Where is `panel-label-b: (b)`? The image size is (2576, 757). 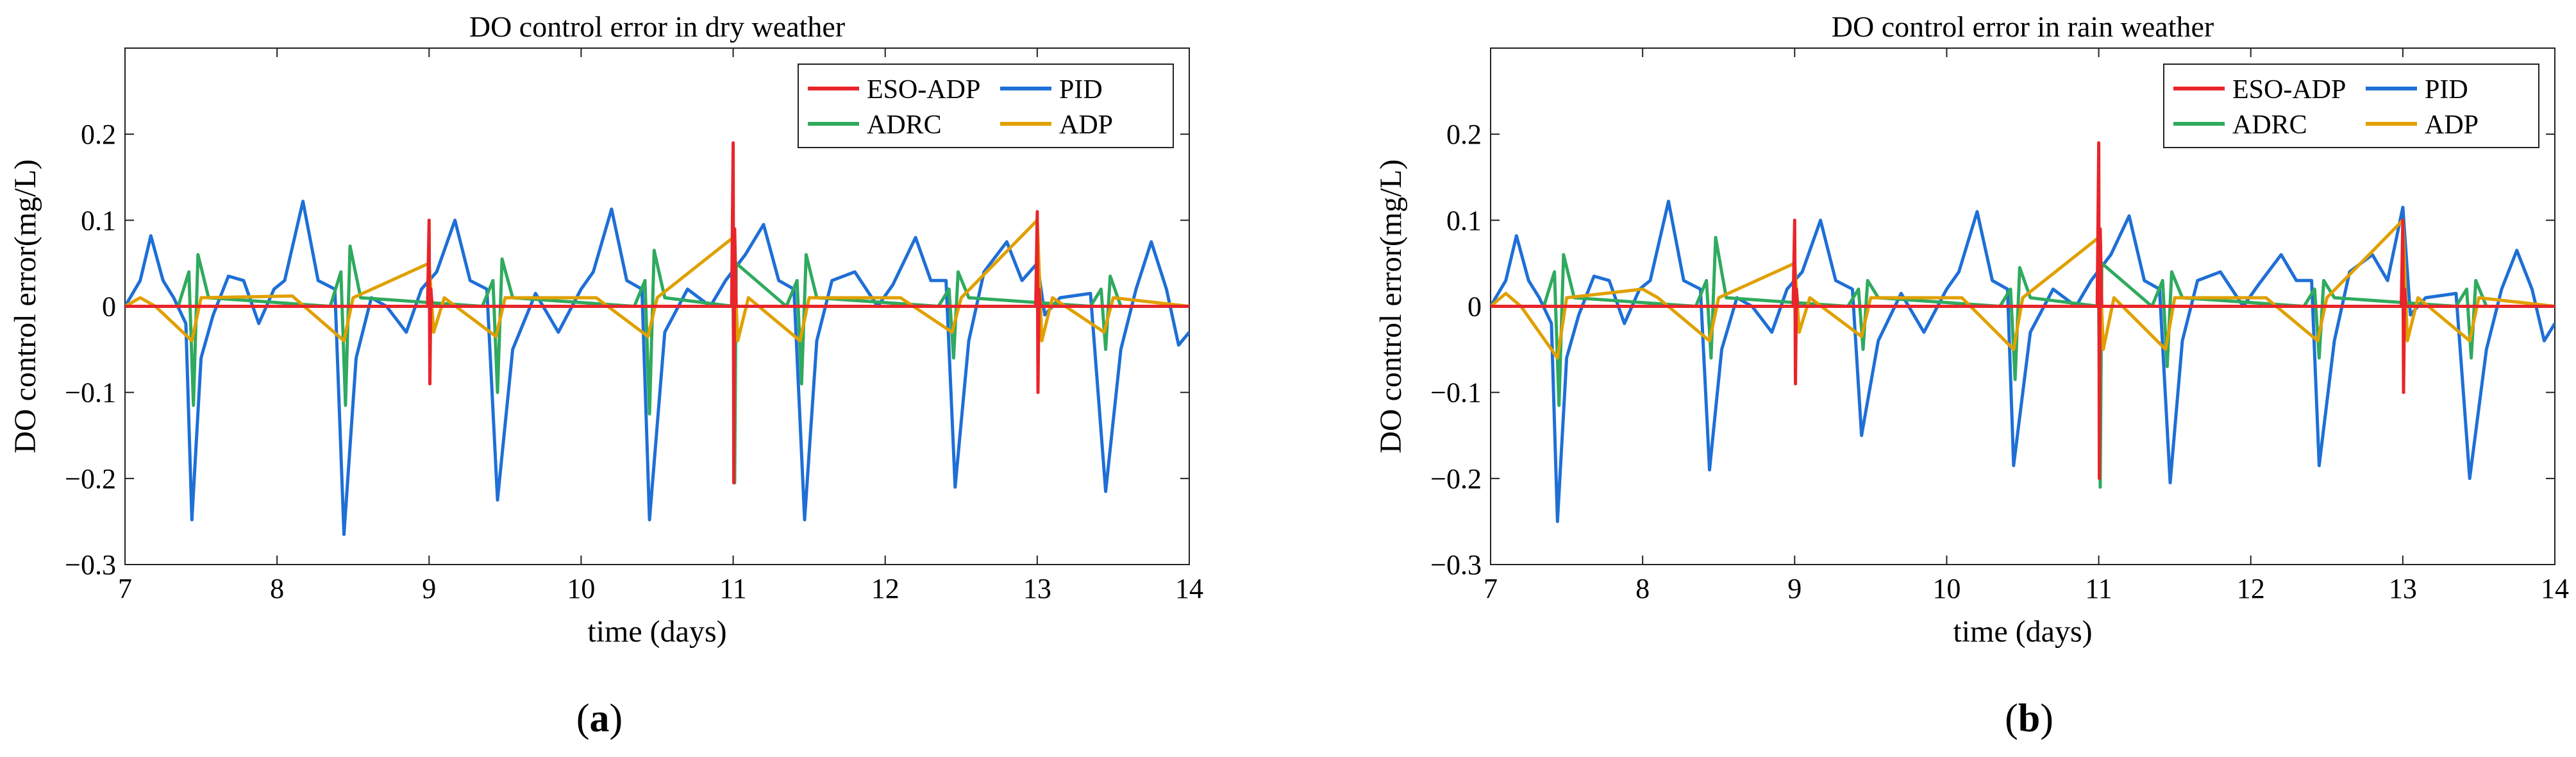
panel-label-b: (b) is located at coordinates (2029, 718).